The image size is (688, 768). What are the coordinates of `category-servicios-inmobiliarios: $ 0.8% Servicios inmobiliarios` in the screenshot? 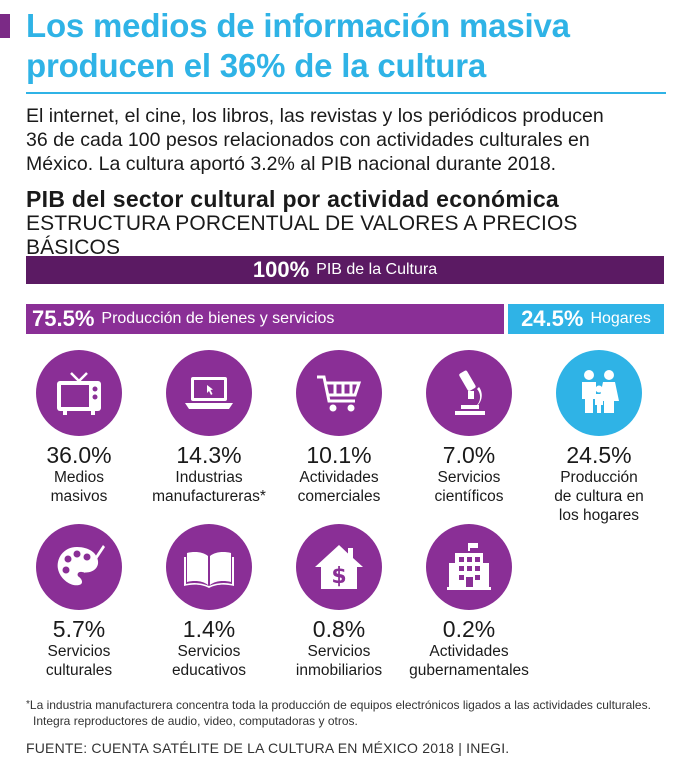 It's located at (339, 602).